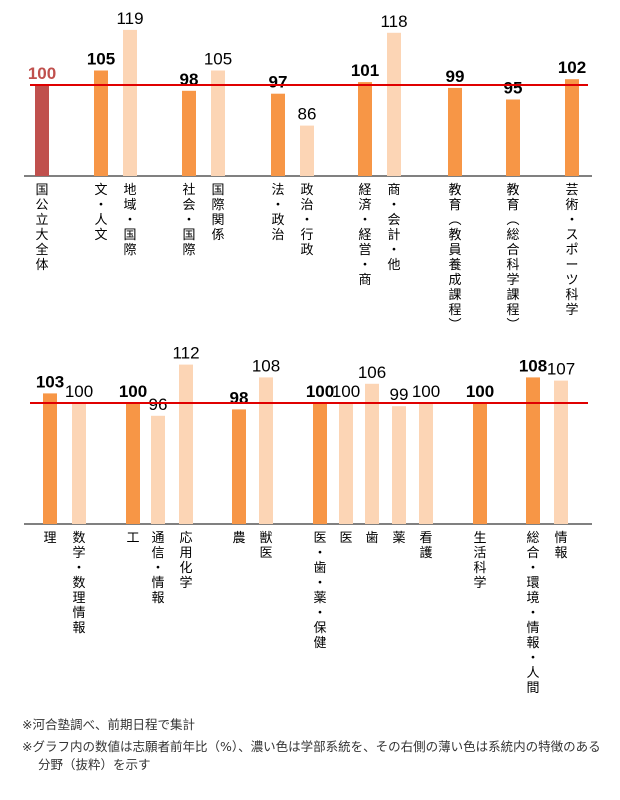 Image resolution: width=620 pixels, height=800 pixels. Describe the element at coordinates (372, 372) in the screenshot. I see `data-label: 106` at that location.